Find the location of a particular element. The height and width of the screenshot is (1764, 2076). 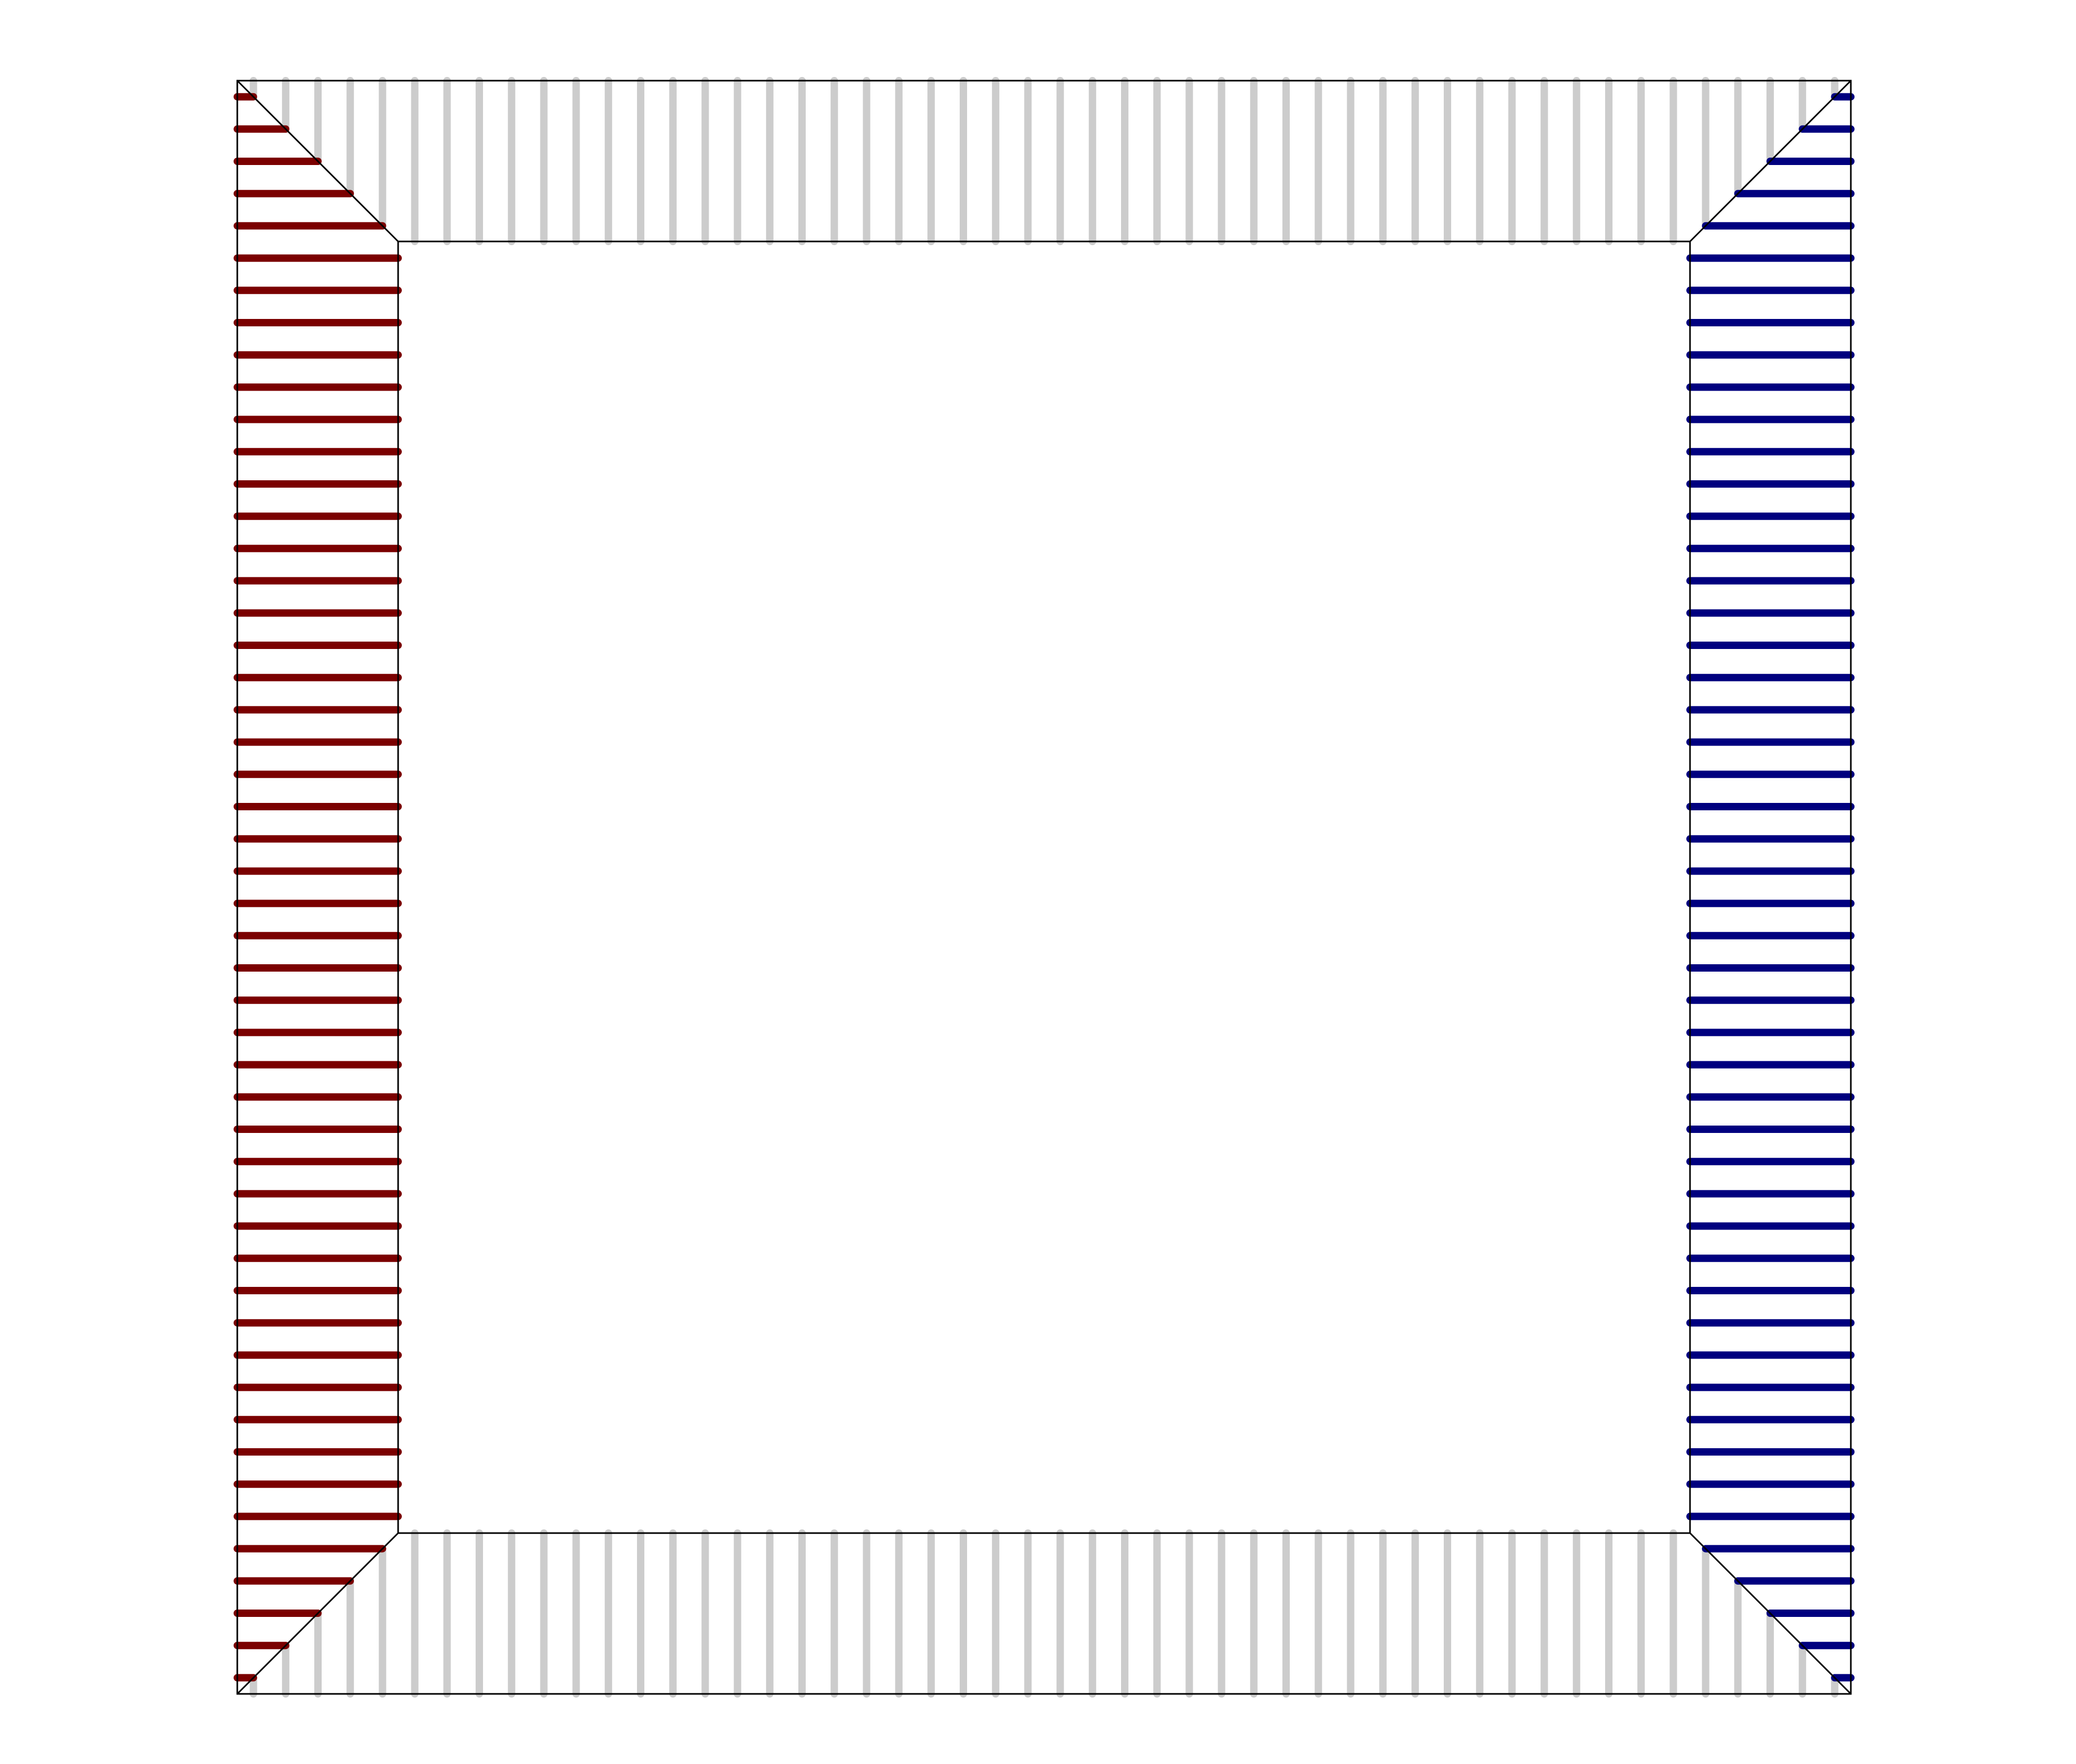

bottom-pin-row is located at coordinates (1044, 1614).